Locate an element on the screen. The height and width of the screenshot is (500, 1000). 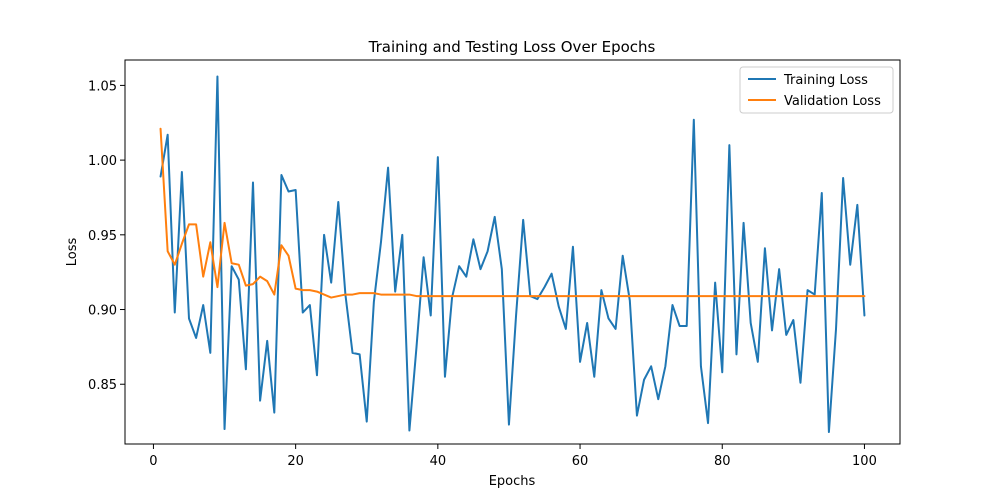
y-tick-label: 1.00 is located at coordinates (102, 161).